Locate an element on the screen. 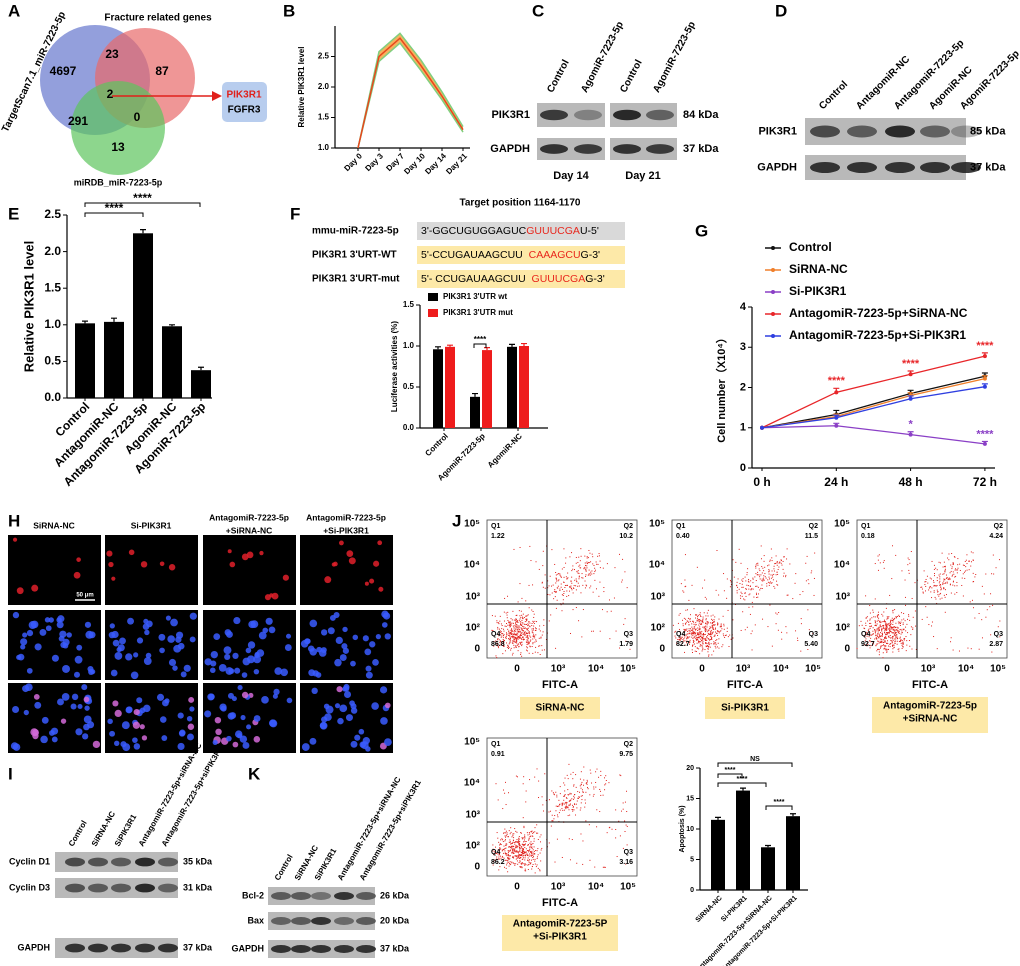 This screenshot has height=966, width=1020. legend-swatch is located at coordinates (433, 297).